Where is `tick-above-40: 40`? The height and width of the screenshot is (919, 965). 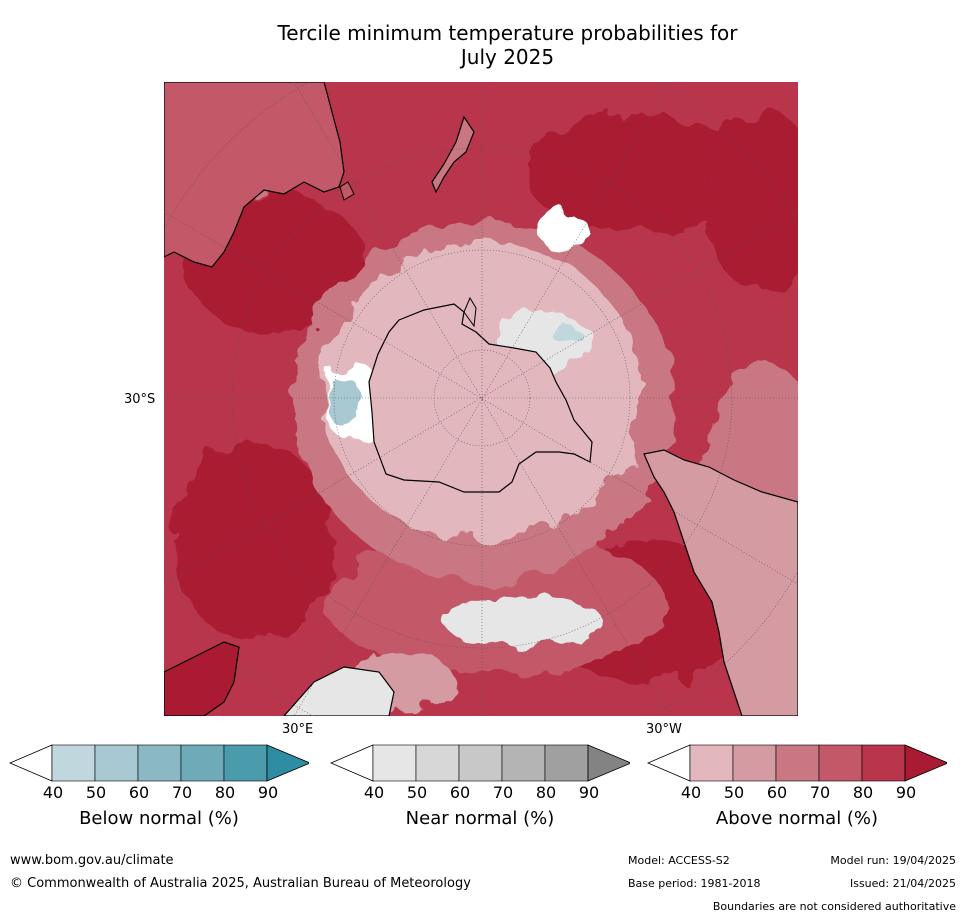
tick-above-40: 40 is located at coordinates (691, 792).